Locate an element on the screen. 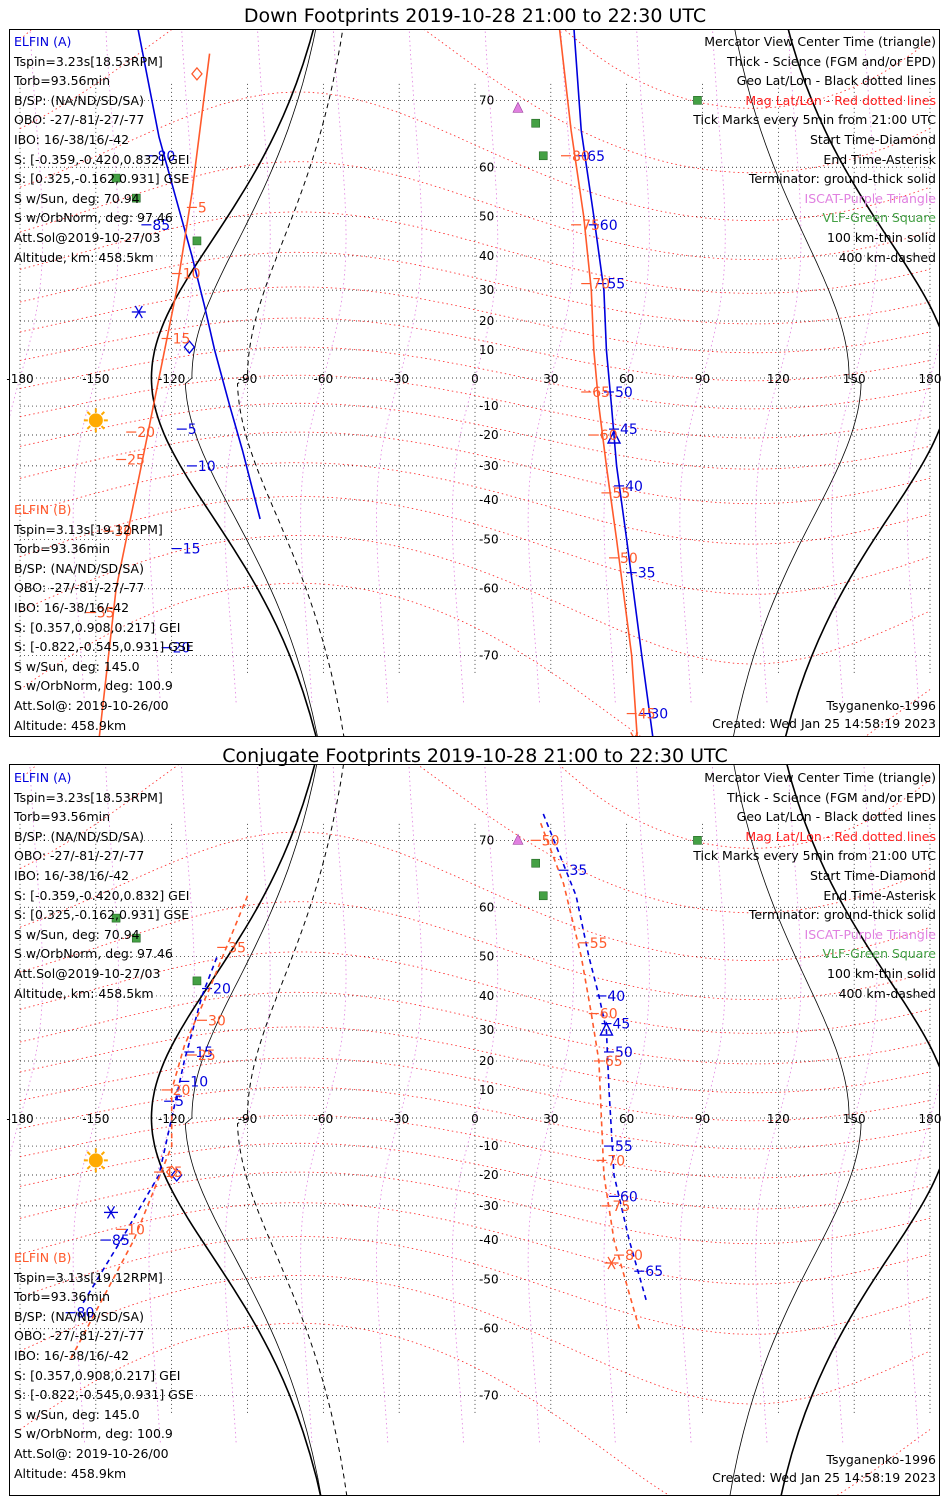 This screenshot has width=950, height=1500. track-tick-label: 55 is located at coordinates (621, 494).